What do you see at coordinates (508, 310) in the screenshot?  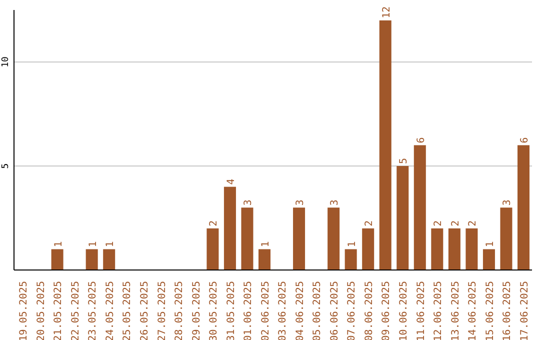 I see `x-tick-label: 16.06.2025` at bounding box center [508, 310].